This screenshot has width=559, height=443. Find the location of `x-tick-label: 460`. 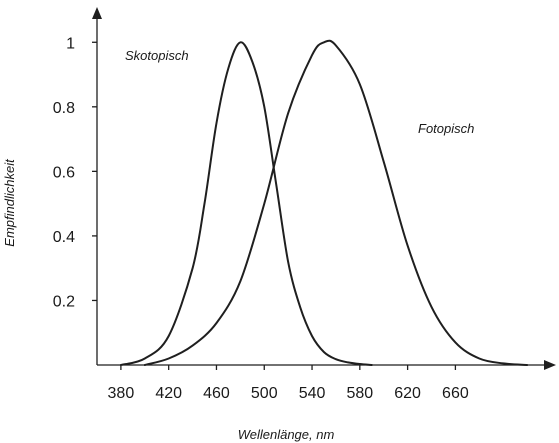

x-tick-label: 460 is located at coordinates (216, 393).